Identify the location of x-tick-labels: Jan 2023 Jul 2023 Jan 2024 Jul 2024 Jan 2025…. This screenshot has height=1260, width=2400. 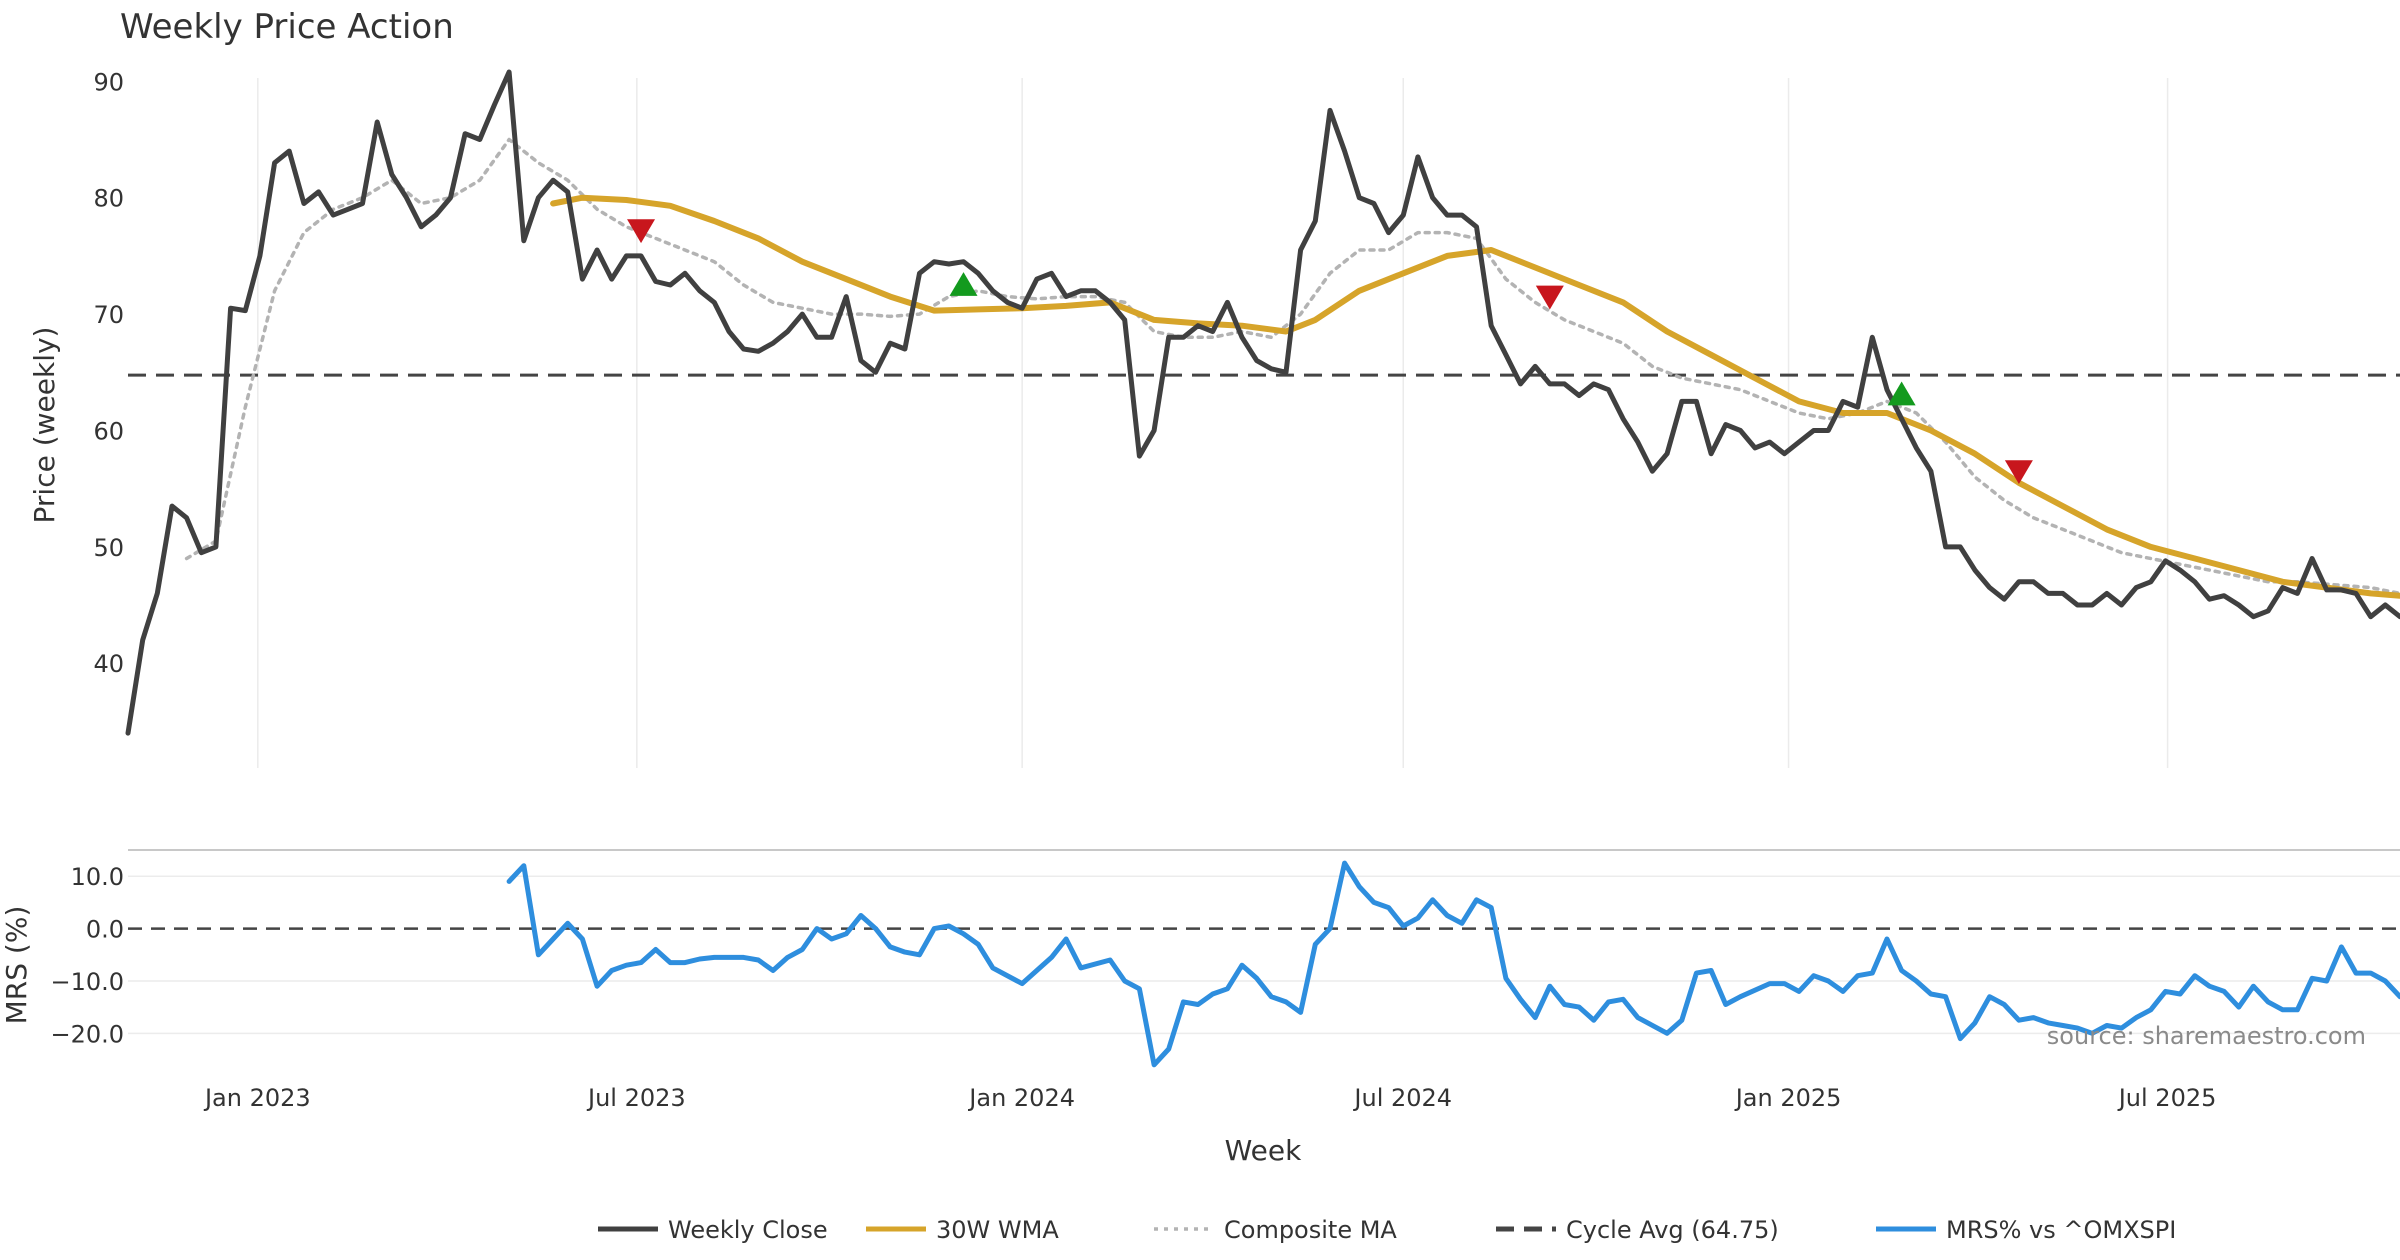
(1209, 1098).